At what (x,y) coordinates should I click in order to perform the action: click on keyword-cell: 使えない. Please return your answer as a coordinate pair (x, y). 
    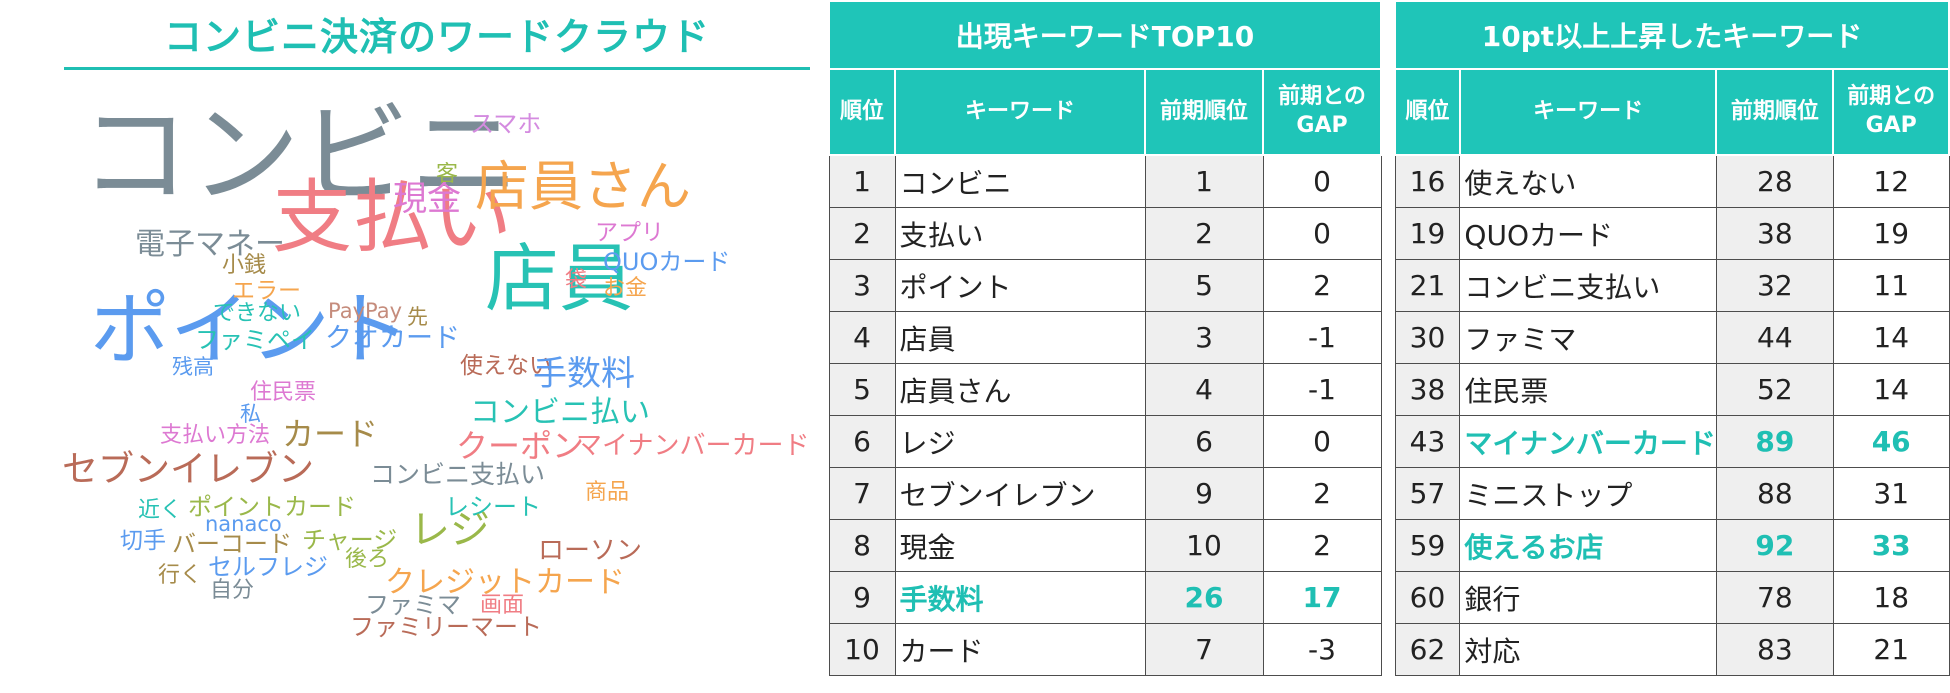
    Looking at the image, I should click on (1588, 181).